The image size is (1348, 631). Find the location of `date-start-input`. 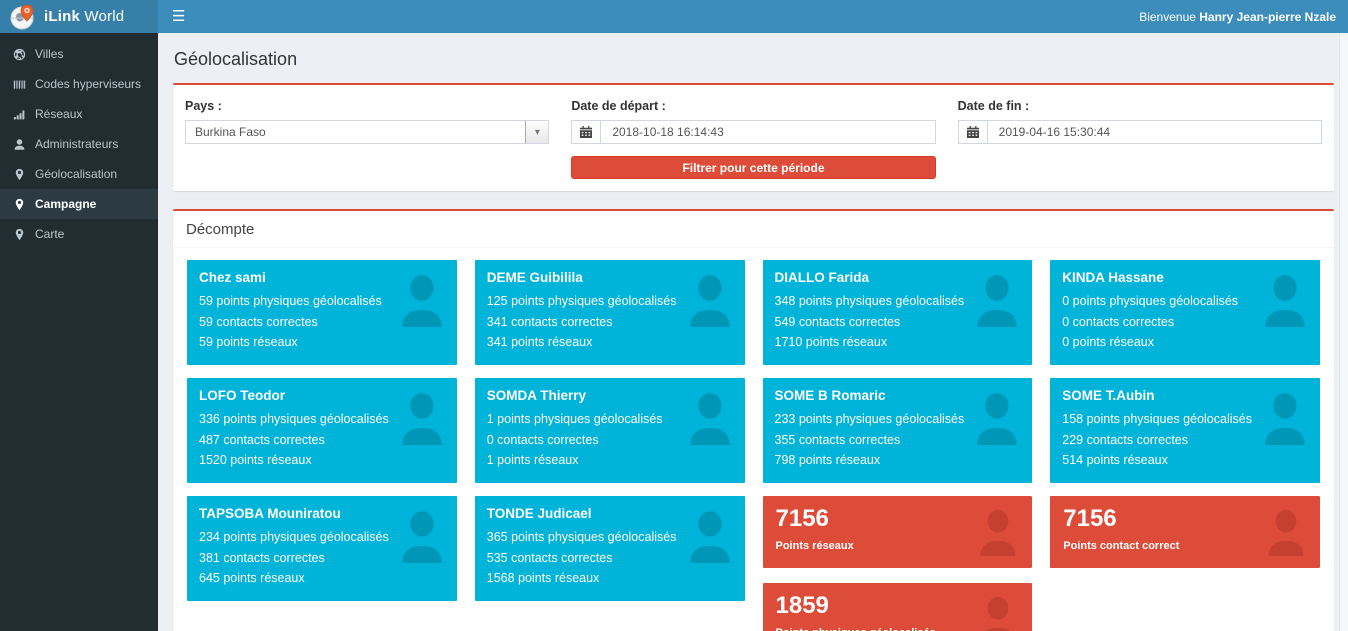

date-start-input is located at coordinates (768, 132).